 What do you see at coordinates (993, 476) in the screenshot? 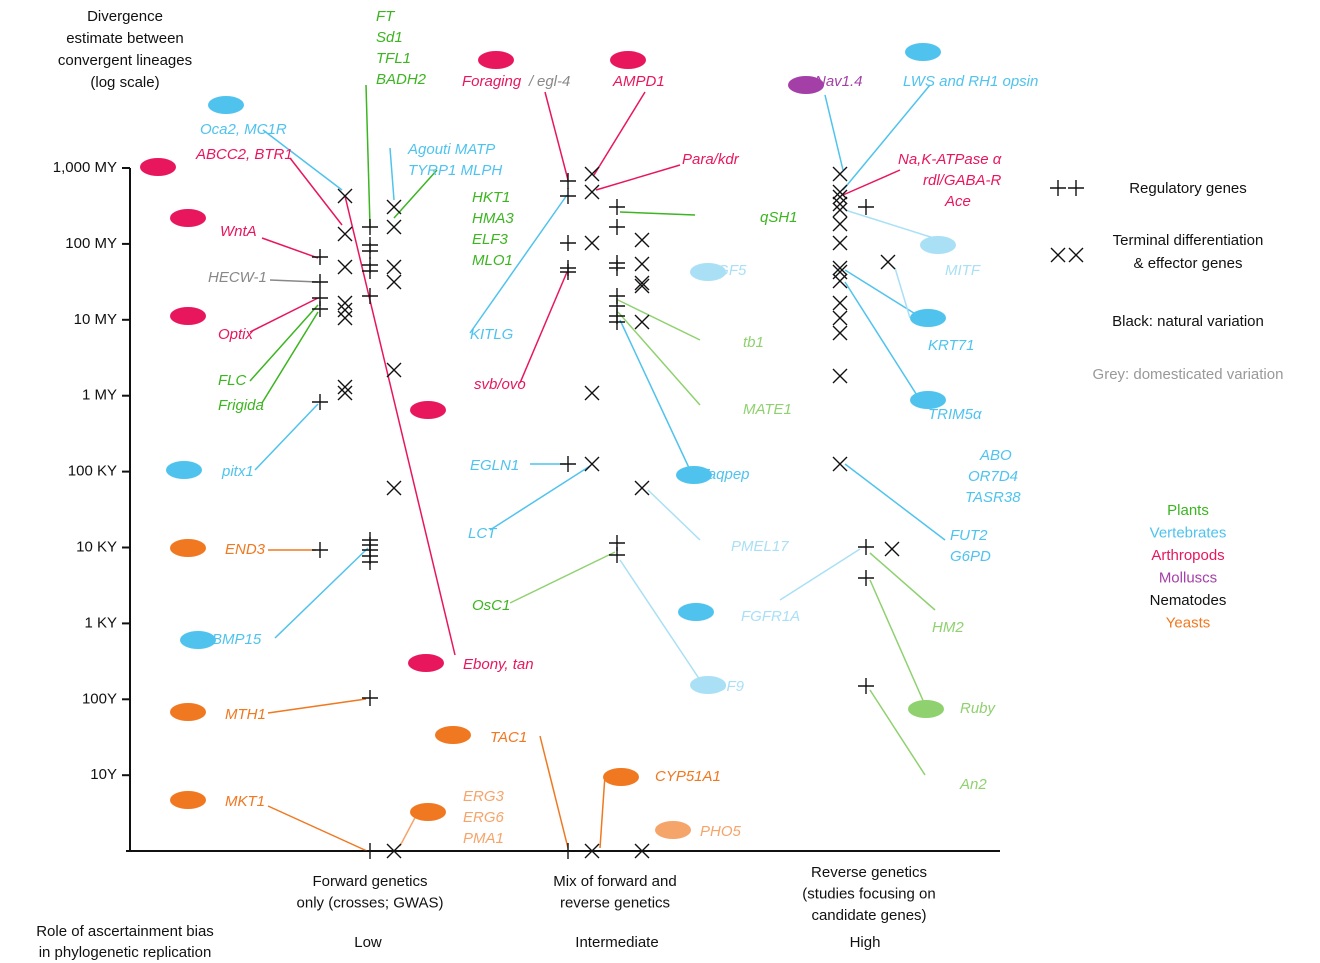
I see `gene-label: OR7D4` at bounding box center [993, 476].